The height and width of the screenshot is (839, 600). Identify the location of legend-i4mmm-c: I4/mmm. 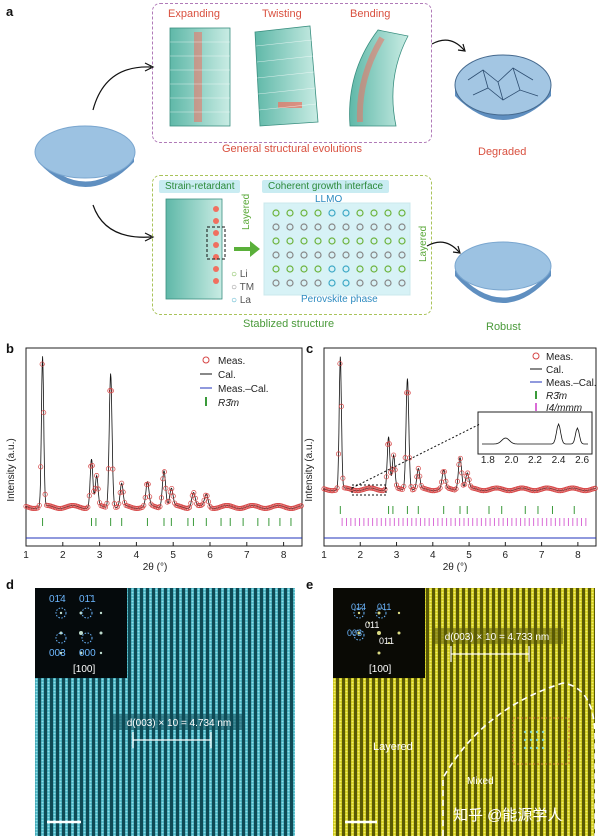
(564, 408).